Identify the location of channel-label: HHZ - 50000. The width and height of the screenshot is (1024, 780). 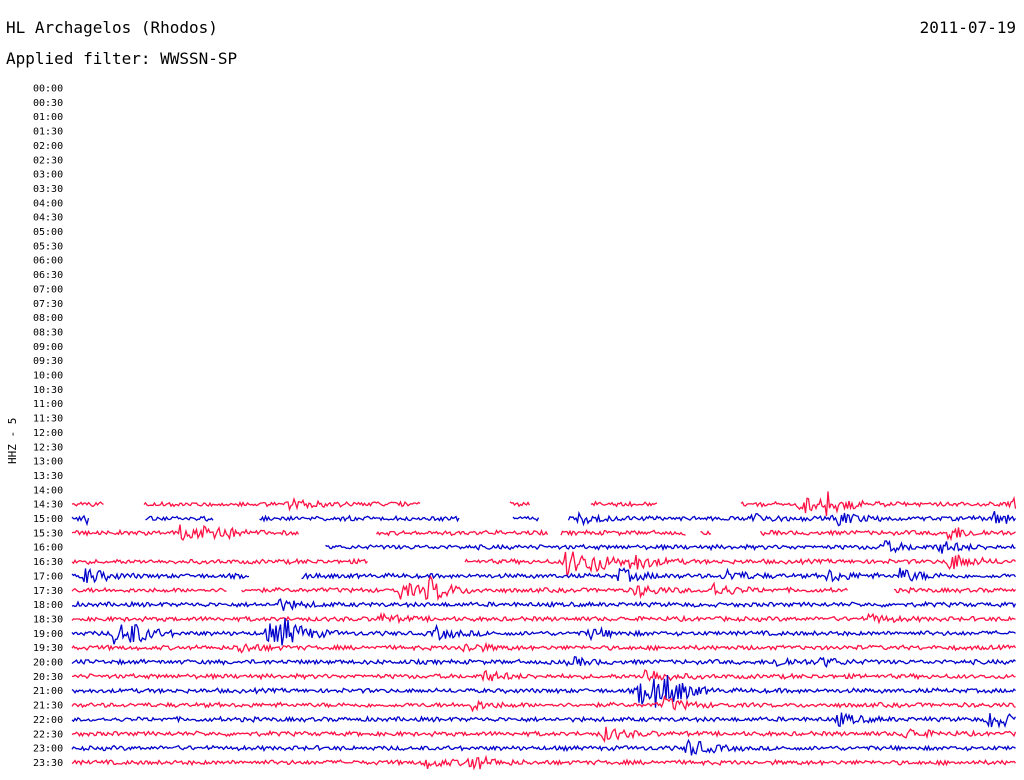
(12, 441).